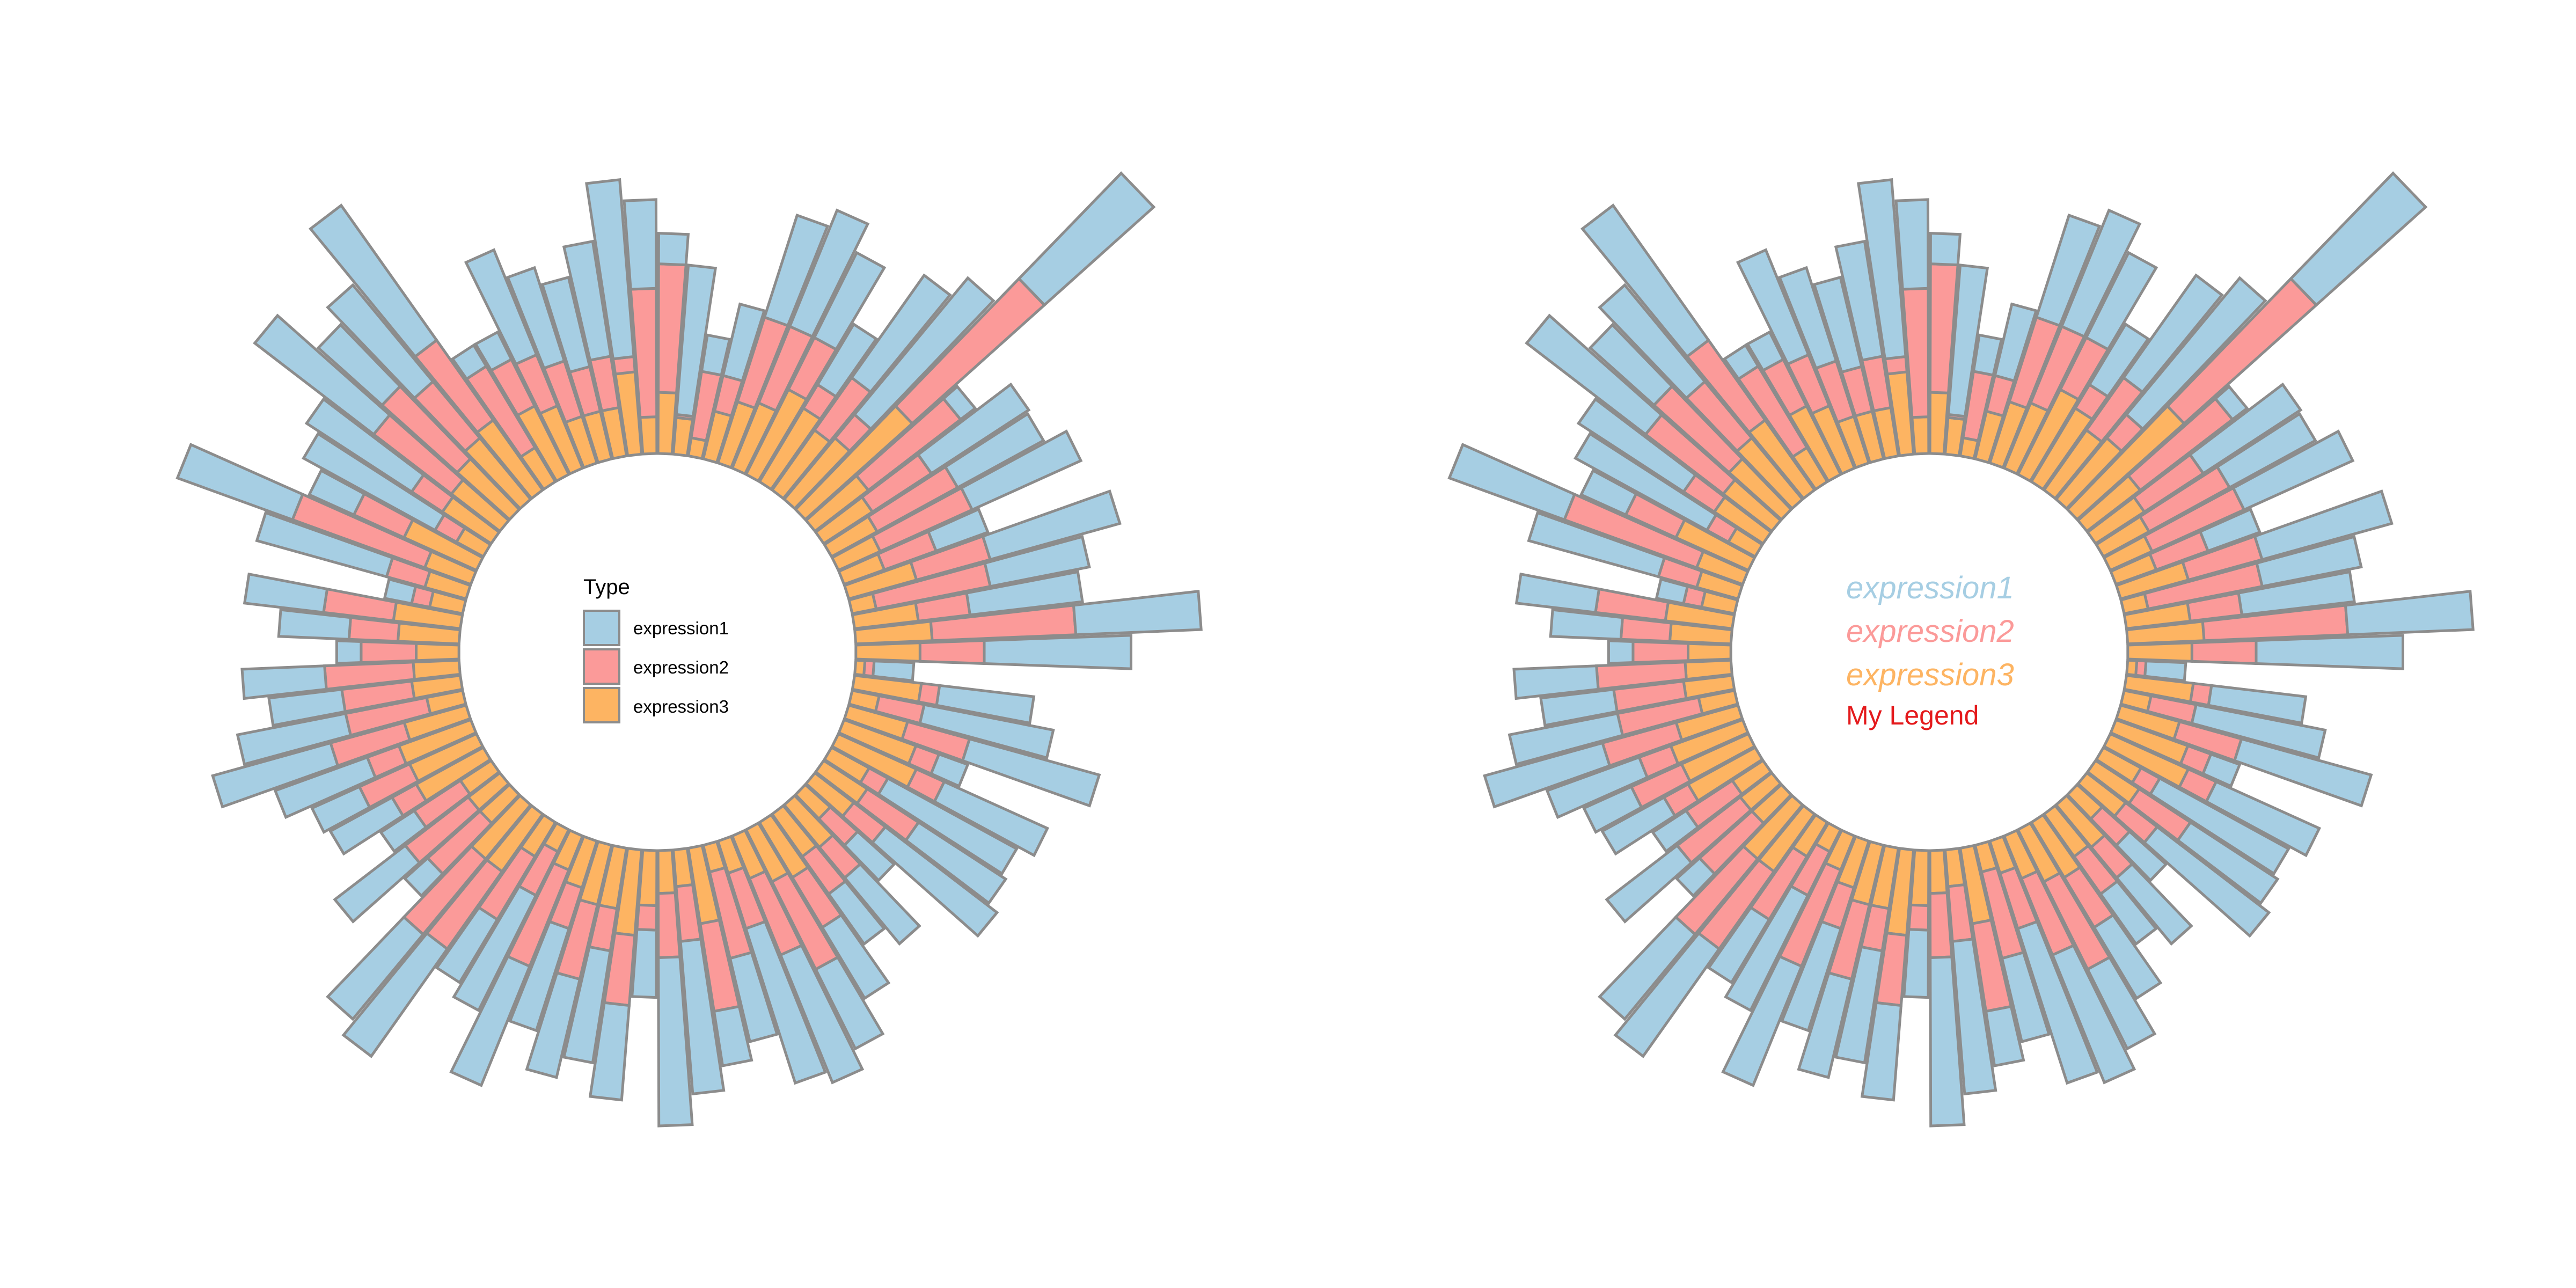 This screenshot has height=1288, width=2576. I want to click on legend-left: Type expression1 expression2 expression3, so click(656, 649).